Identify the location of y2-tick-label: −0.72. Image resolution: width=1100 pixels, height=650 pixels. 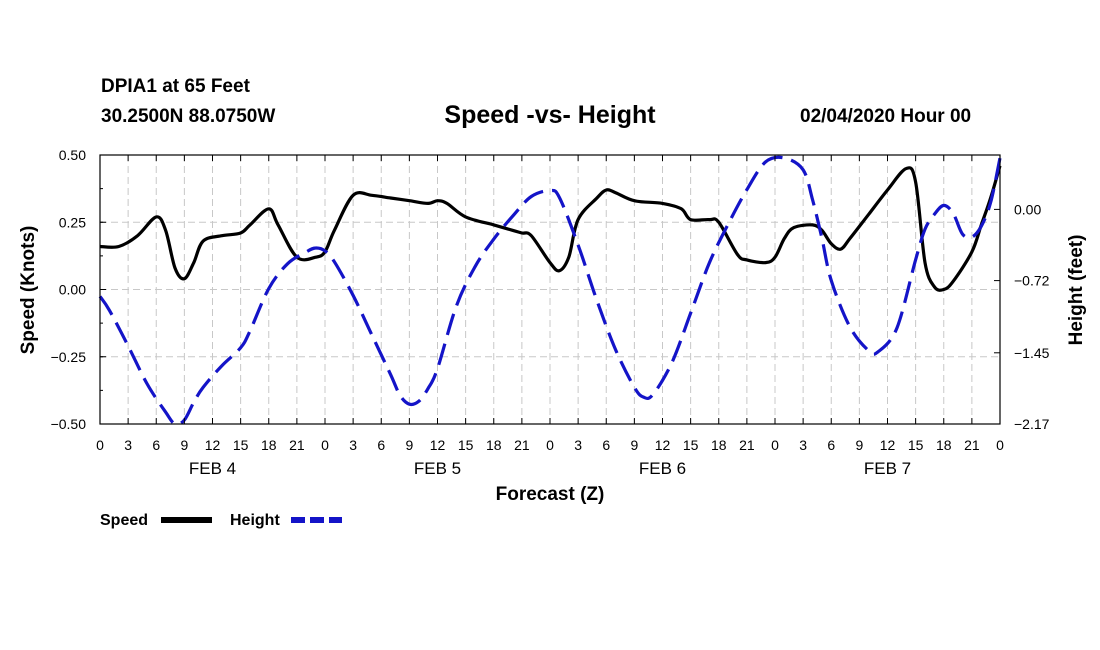
(1032, 281).